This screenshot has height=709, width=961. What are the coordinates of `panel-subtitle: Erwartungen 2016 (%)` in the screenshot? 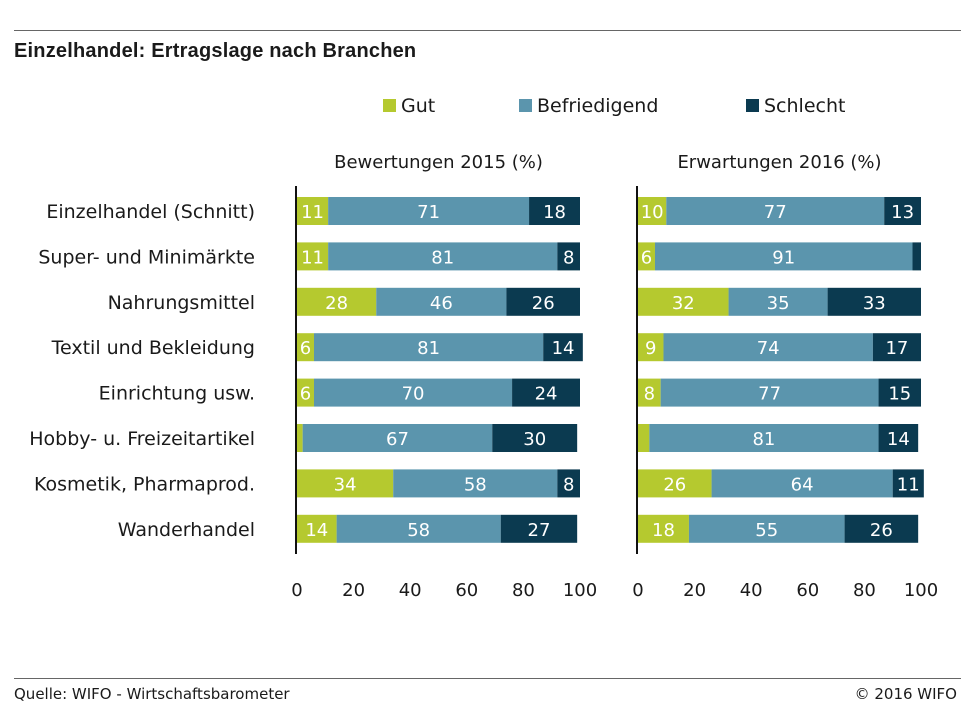 It's located at (779, 162).